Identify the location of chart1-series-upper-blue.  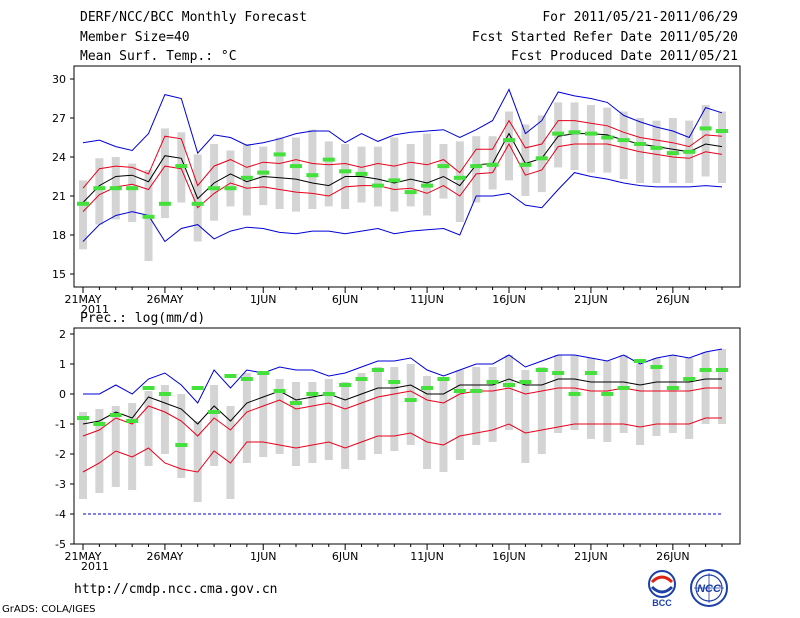
(403, 376).